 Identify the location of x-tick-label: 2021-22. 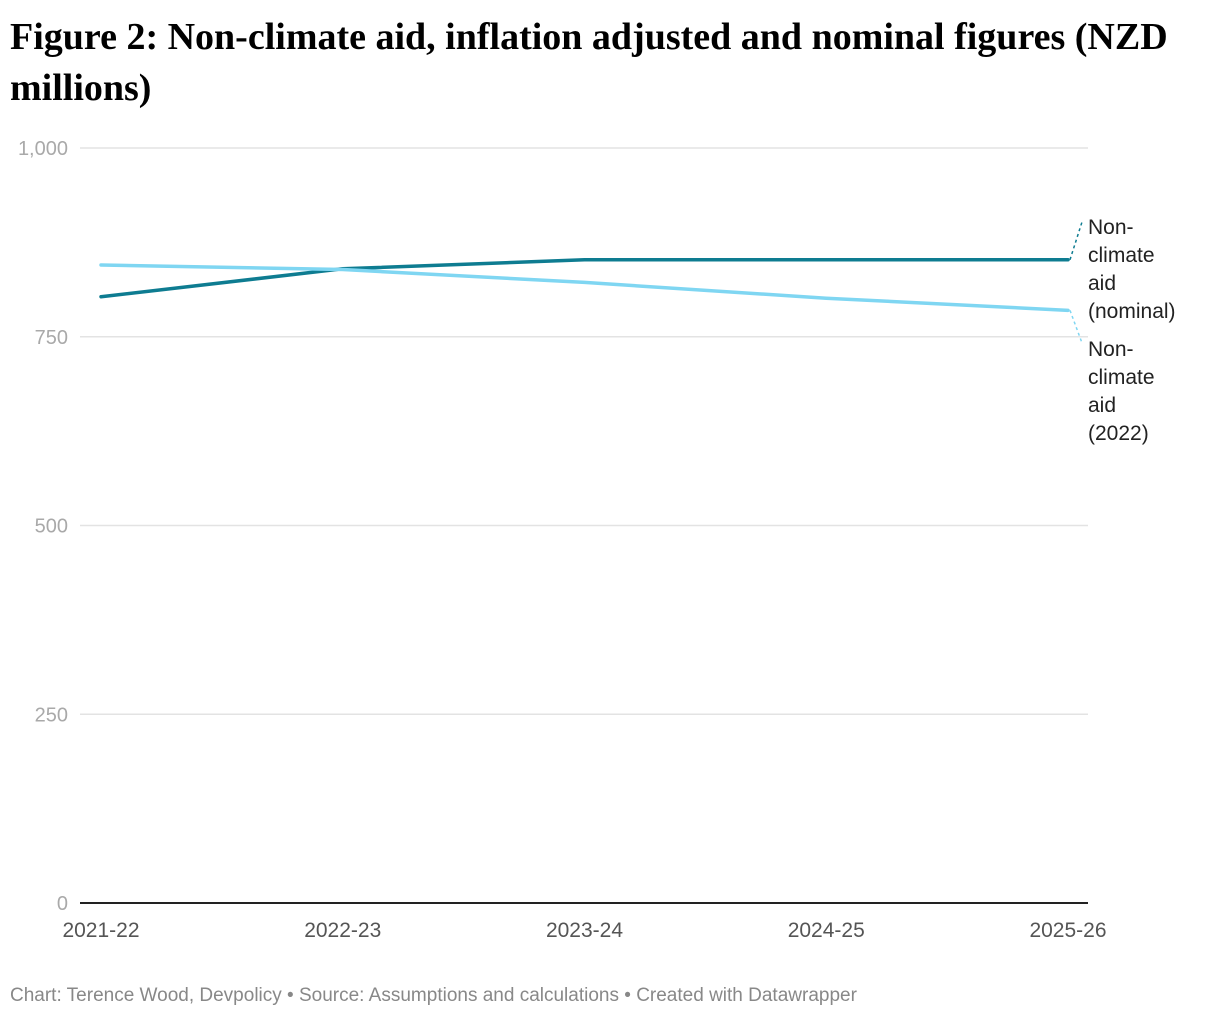
(100, 930).